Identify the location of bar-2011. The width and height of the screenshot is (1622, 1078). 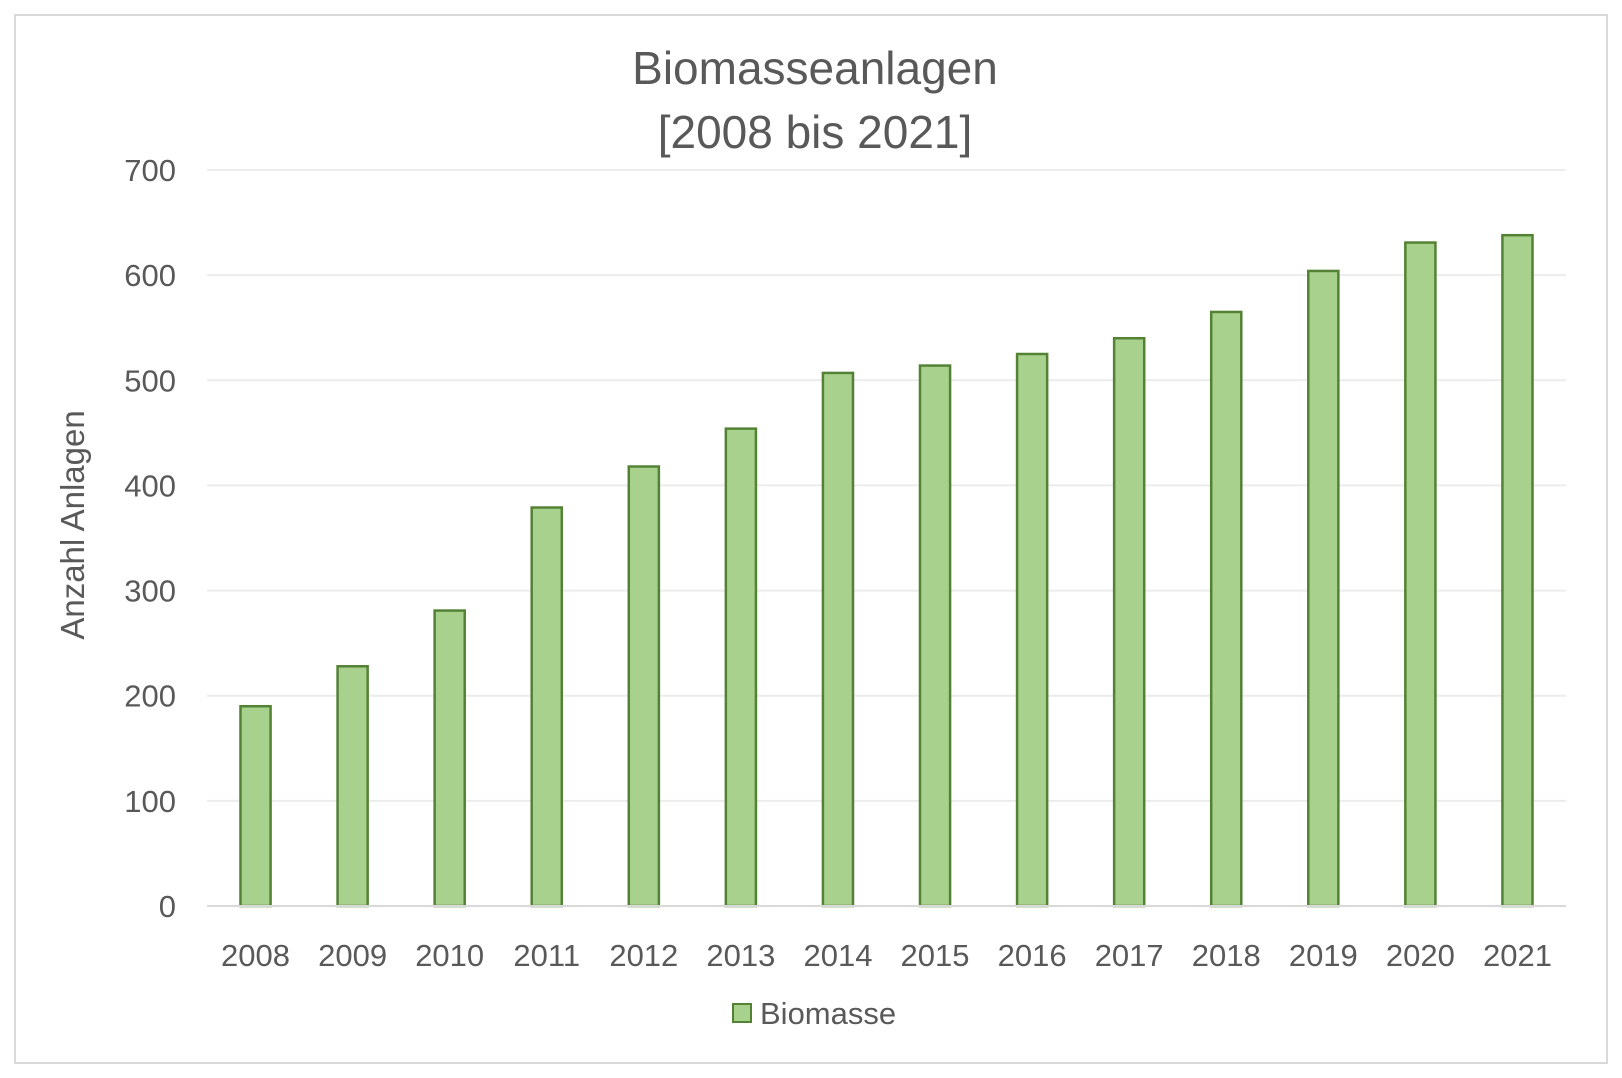
(547, 707).